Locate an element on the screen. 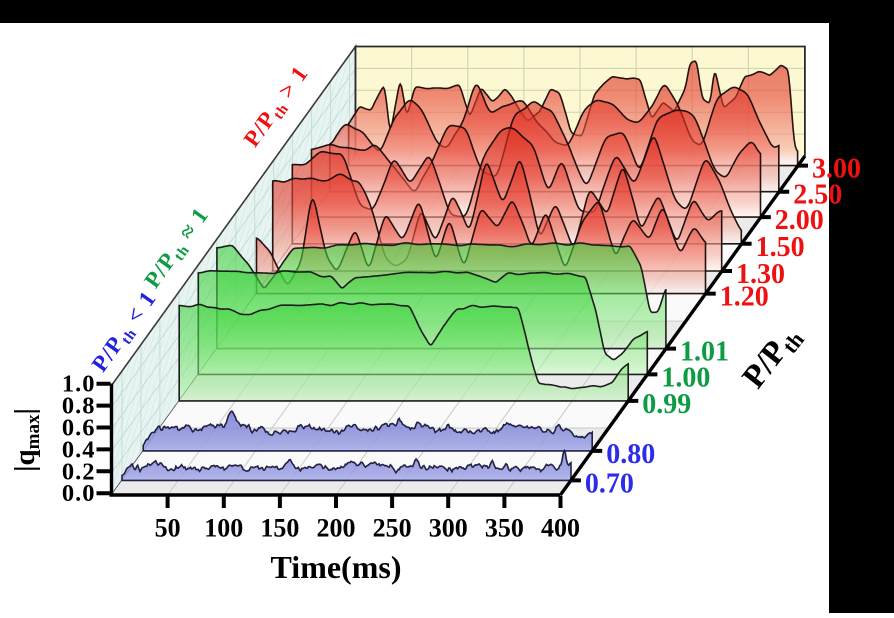  svg-text: 1.0 is located at coordinates (79, 384).